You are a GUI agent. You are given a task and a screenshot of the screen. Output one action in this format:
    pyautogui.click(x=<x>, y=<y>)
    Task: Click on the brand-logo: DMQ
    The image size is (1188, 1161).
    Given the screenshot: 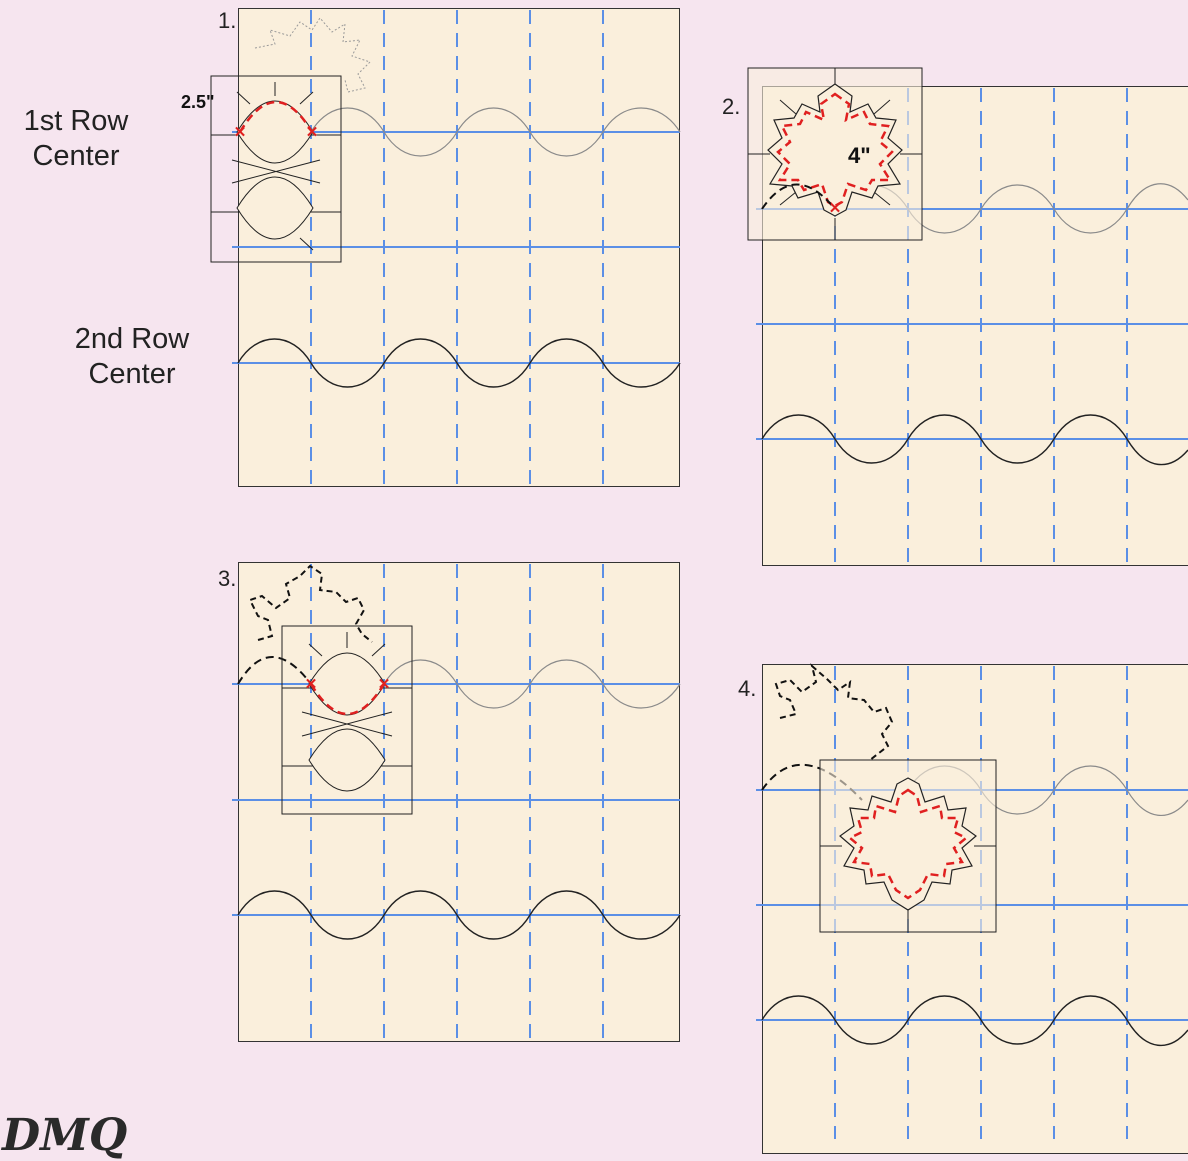 What is the action you would take?
    pyautogui.click(x=65, y=1135)
    